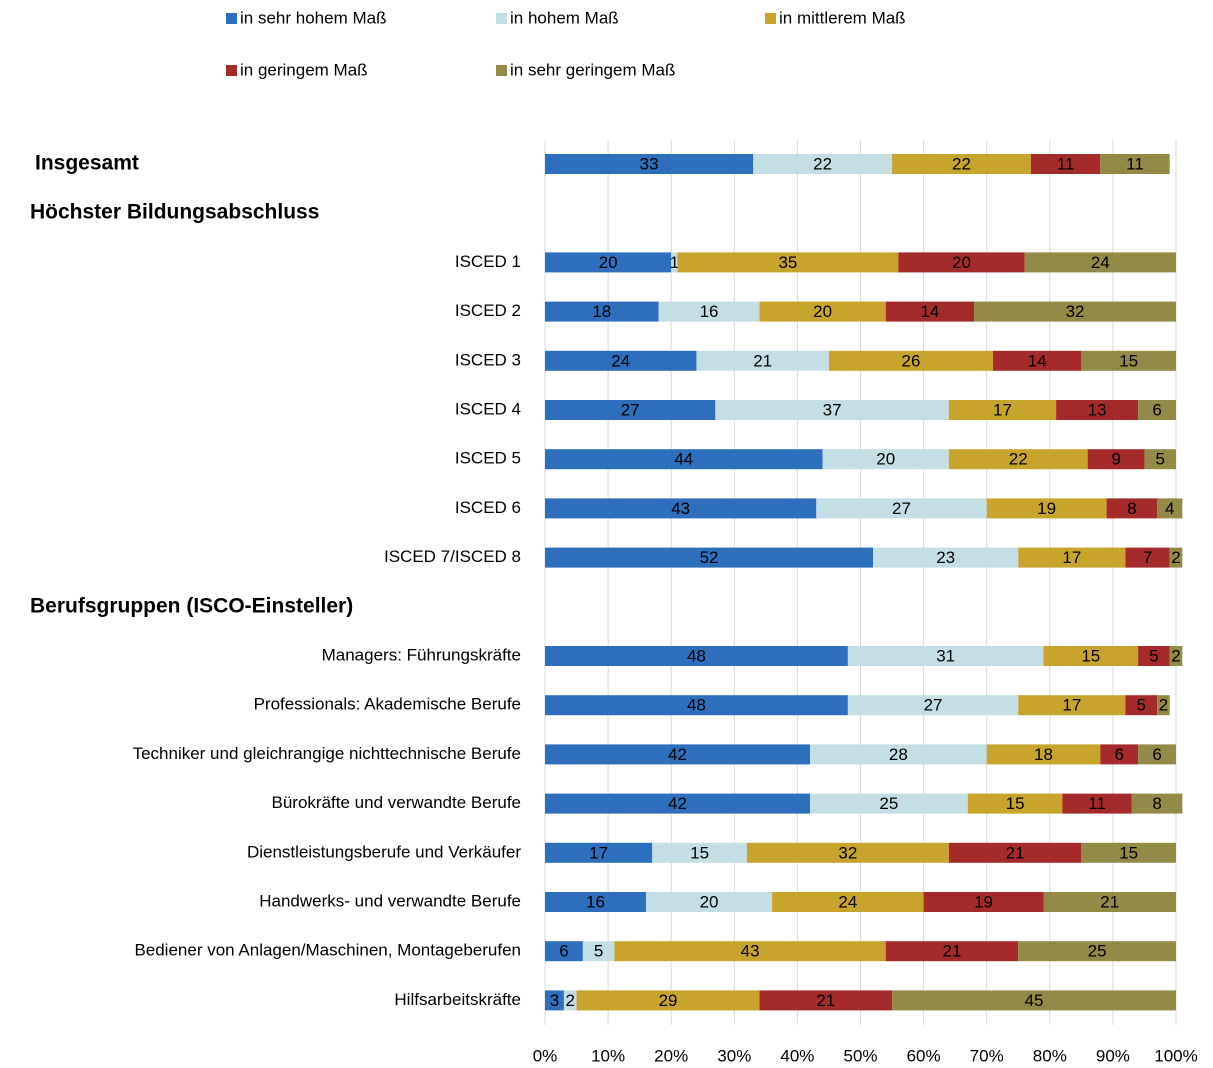 The height and width of the screenshot is (1068, 1213). Describe the element at coordinates (304, 69) in the screenshot. I see `legend-label: in geringem Maß` at that location.